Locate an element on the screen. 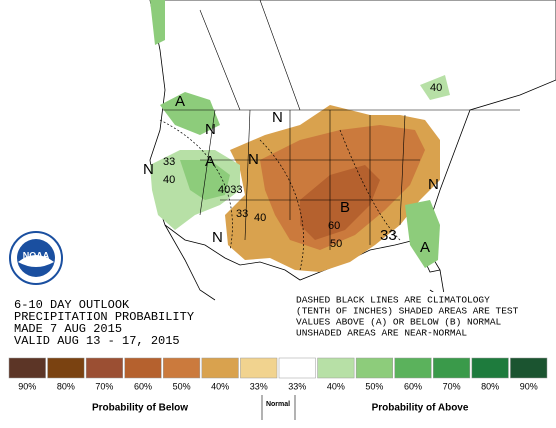 This screenshot has height=428, width=556. map-label: 60 is located at coordinates (334, 226).